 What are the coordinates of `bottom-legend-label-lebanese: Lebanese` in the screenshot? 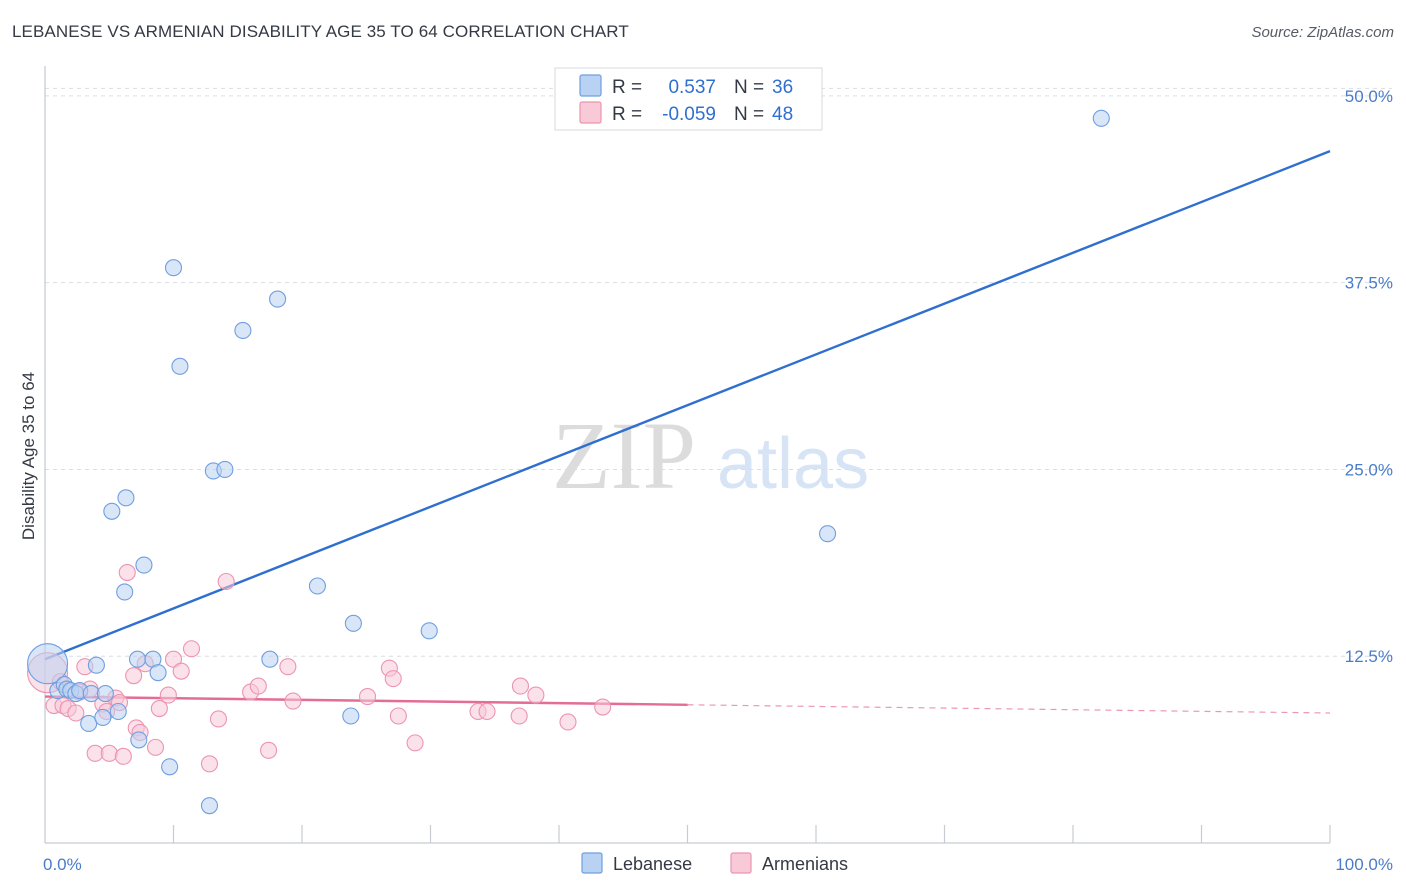 It's located at (652, 864).